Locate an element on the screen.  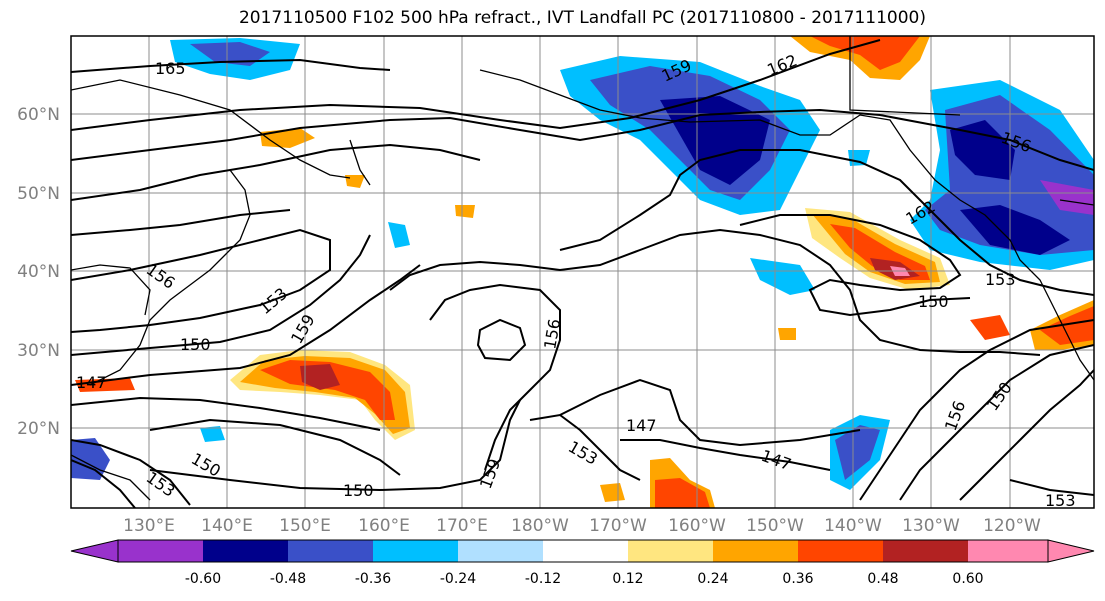
lon-label: 130°W is located at coordinates (931, 526).